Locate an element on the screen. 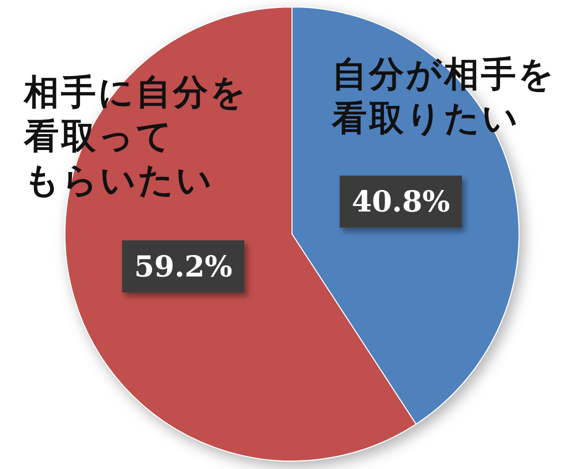  data-label: 40.8% is located at coordinates (401, 201).